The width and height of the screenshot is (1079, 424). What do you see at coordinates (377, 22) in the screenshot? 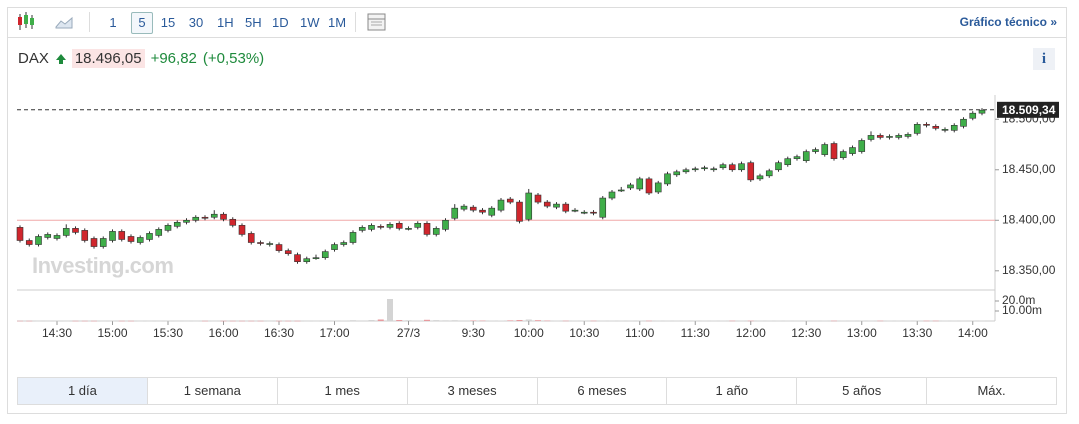
I see `table-icon` at bounding box center [377, 22].